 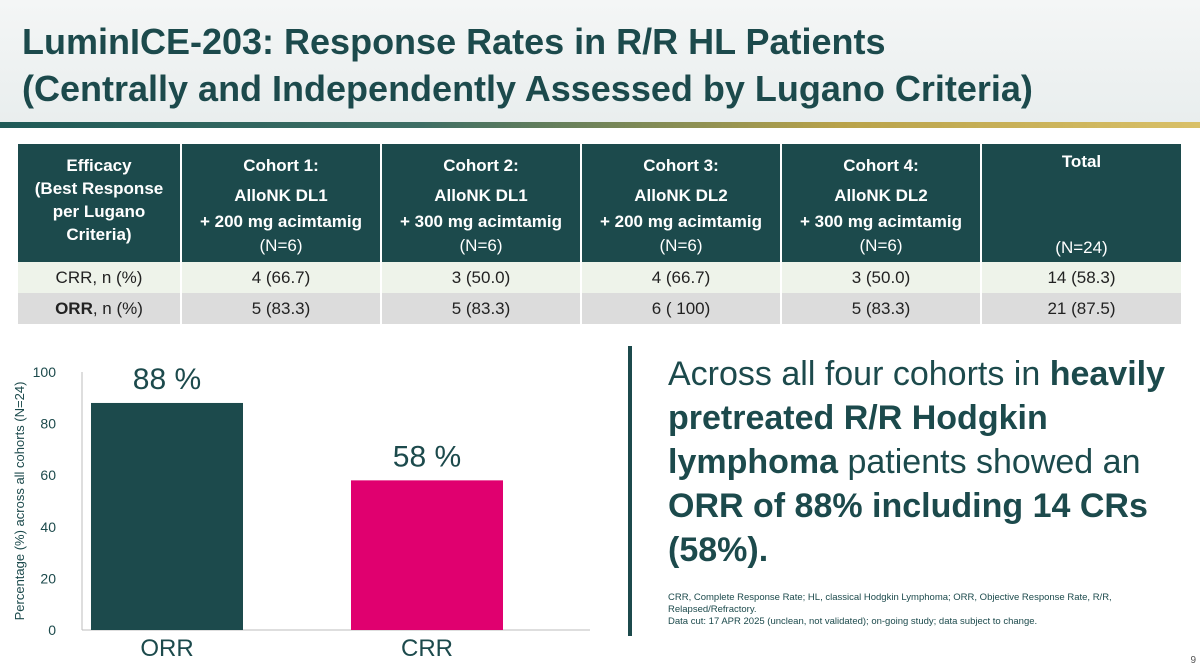 I want to click on cohort-title: Cohort 4:, so click(x=881, y=165).